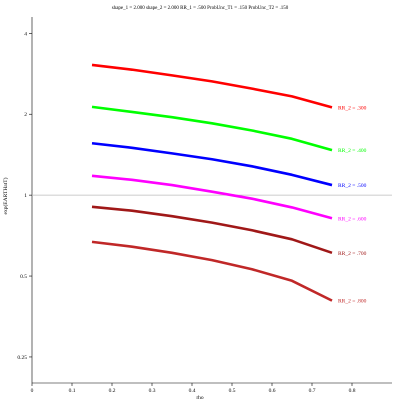 This screenshot has height=400, width=400. What do you see at coordinates (352, 108) in the screenshot?
I see `series-label: RR_2 = .300` at bounding box center [352, 108].